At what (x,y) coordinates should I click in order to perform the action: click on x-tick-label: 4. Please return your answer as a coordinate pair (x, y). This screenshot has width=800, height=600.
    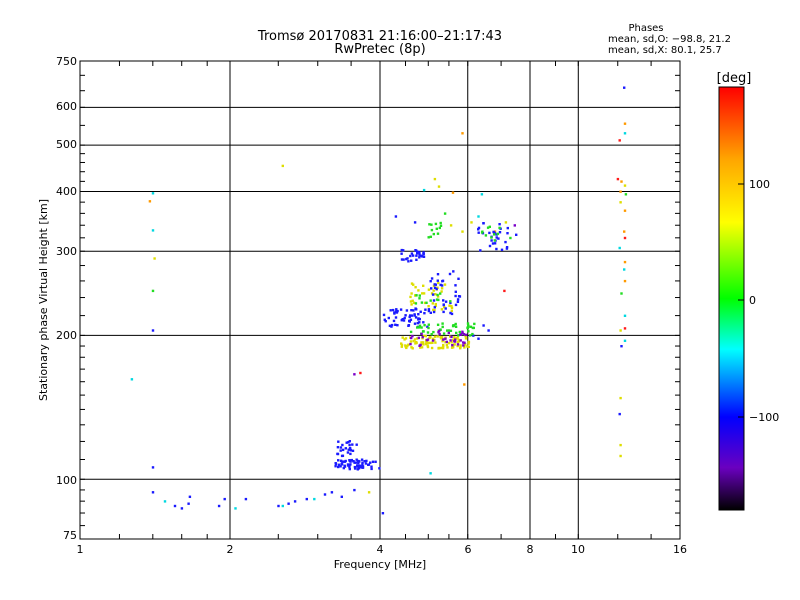
    Looking at the image, I should click on (380, 549).